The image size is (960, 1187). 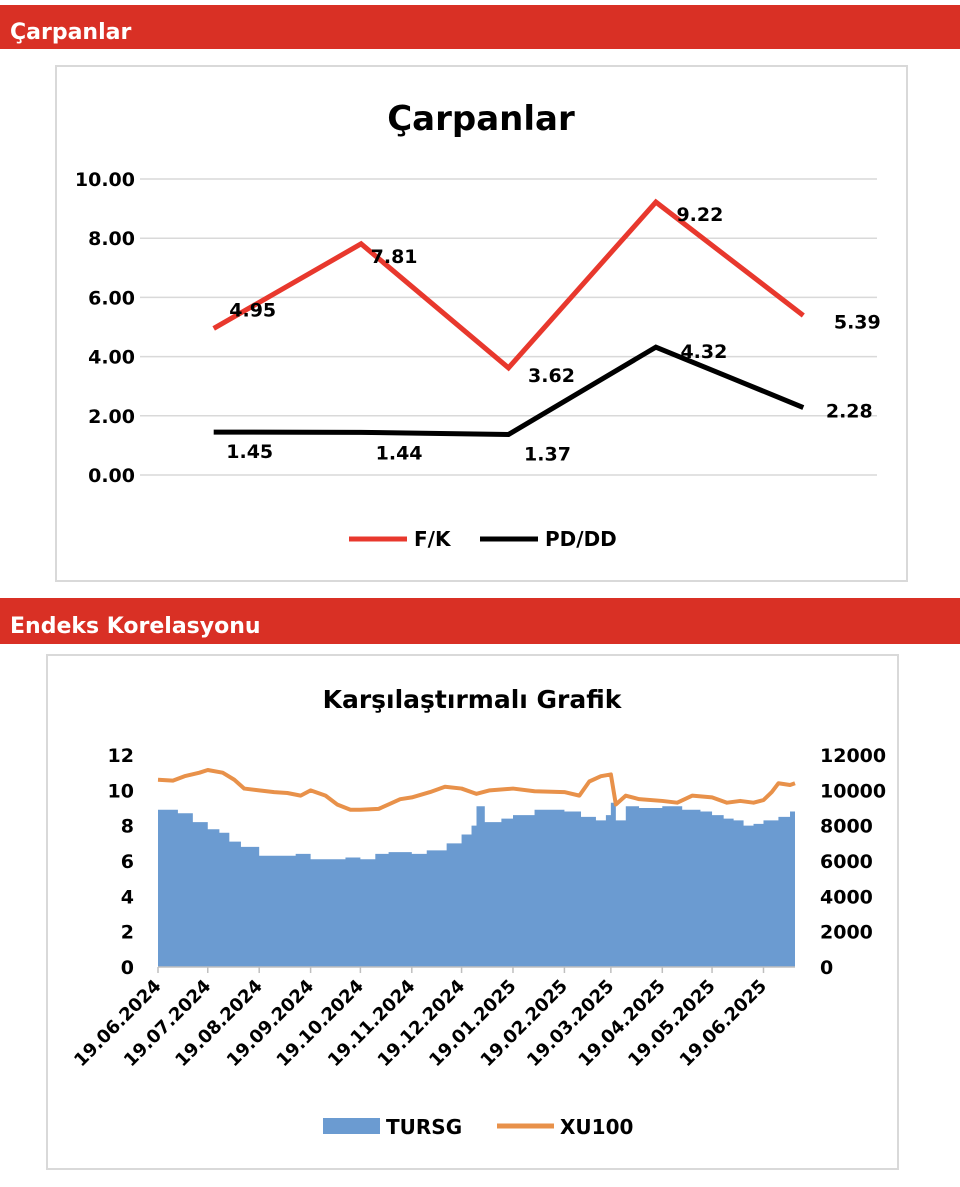 I want to click on right-y-tick-label: 12000, so click(x=853, y=756).